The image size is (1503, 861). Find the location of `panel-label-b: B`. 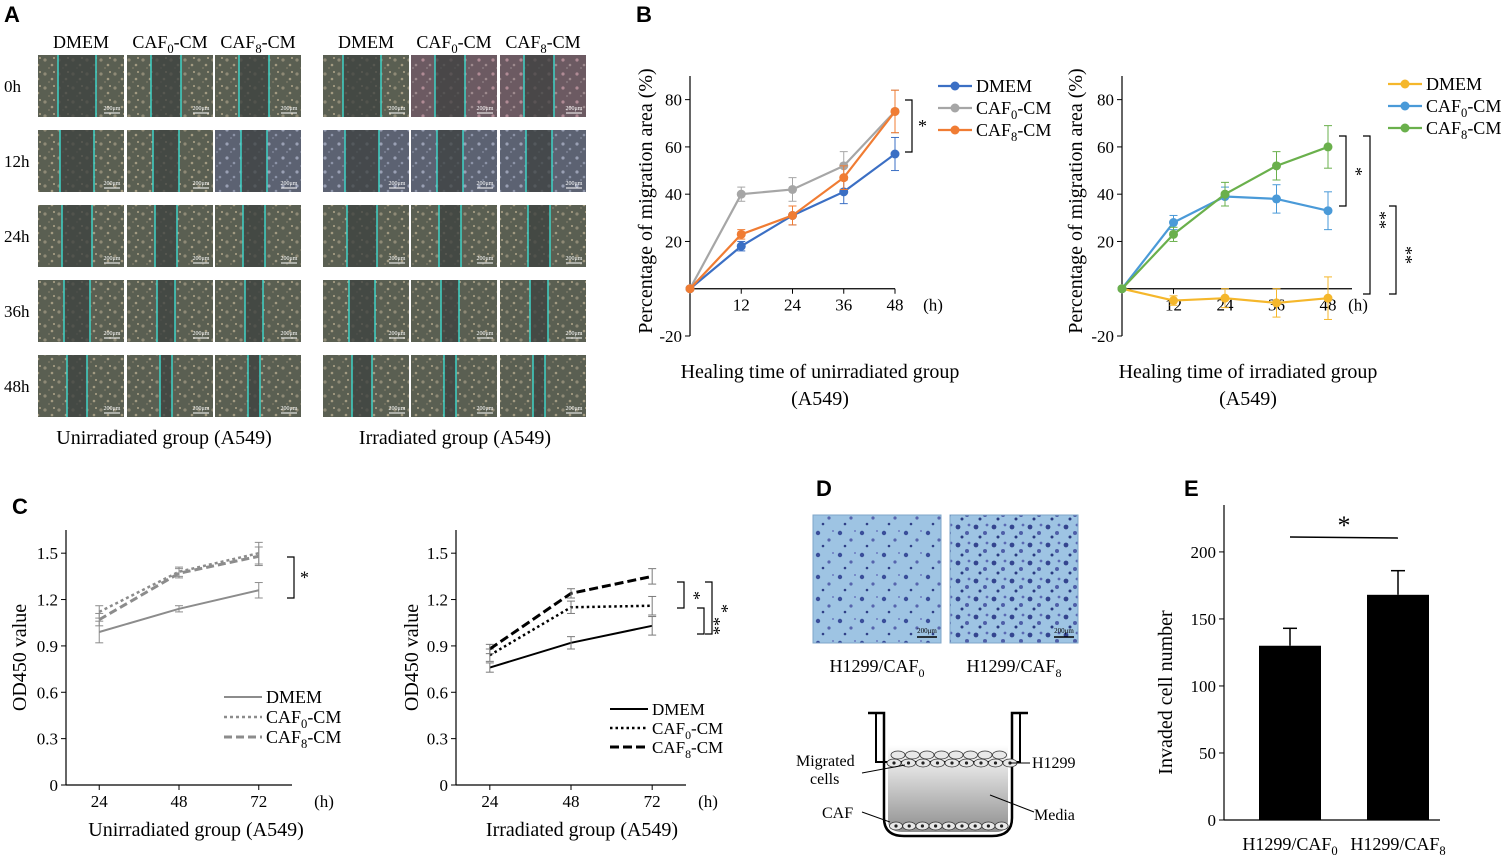

panel-label-b: B is located at coordinates (644, 14).